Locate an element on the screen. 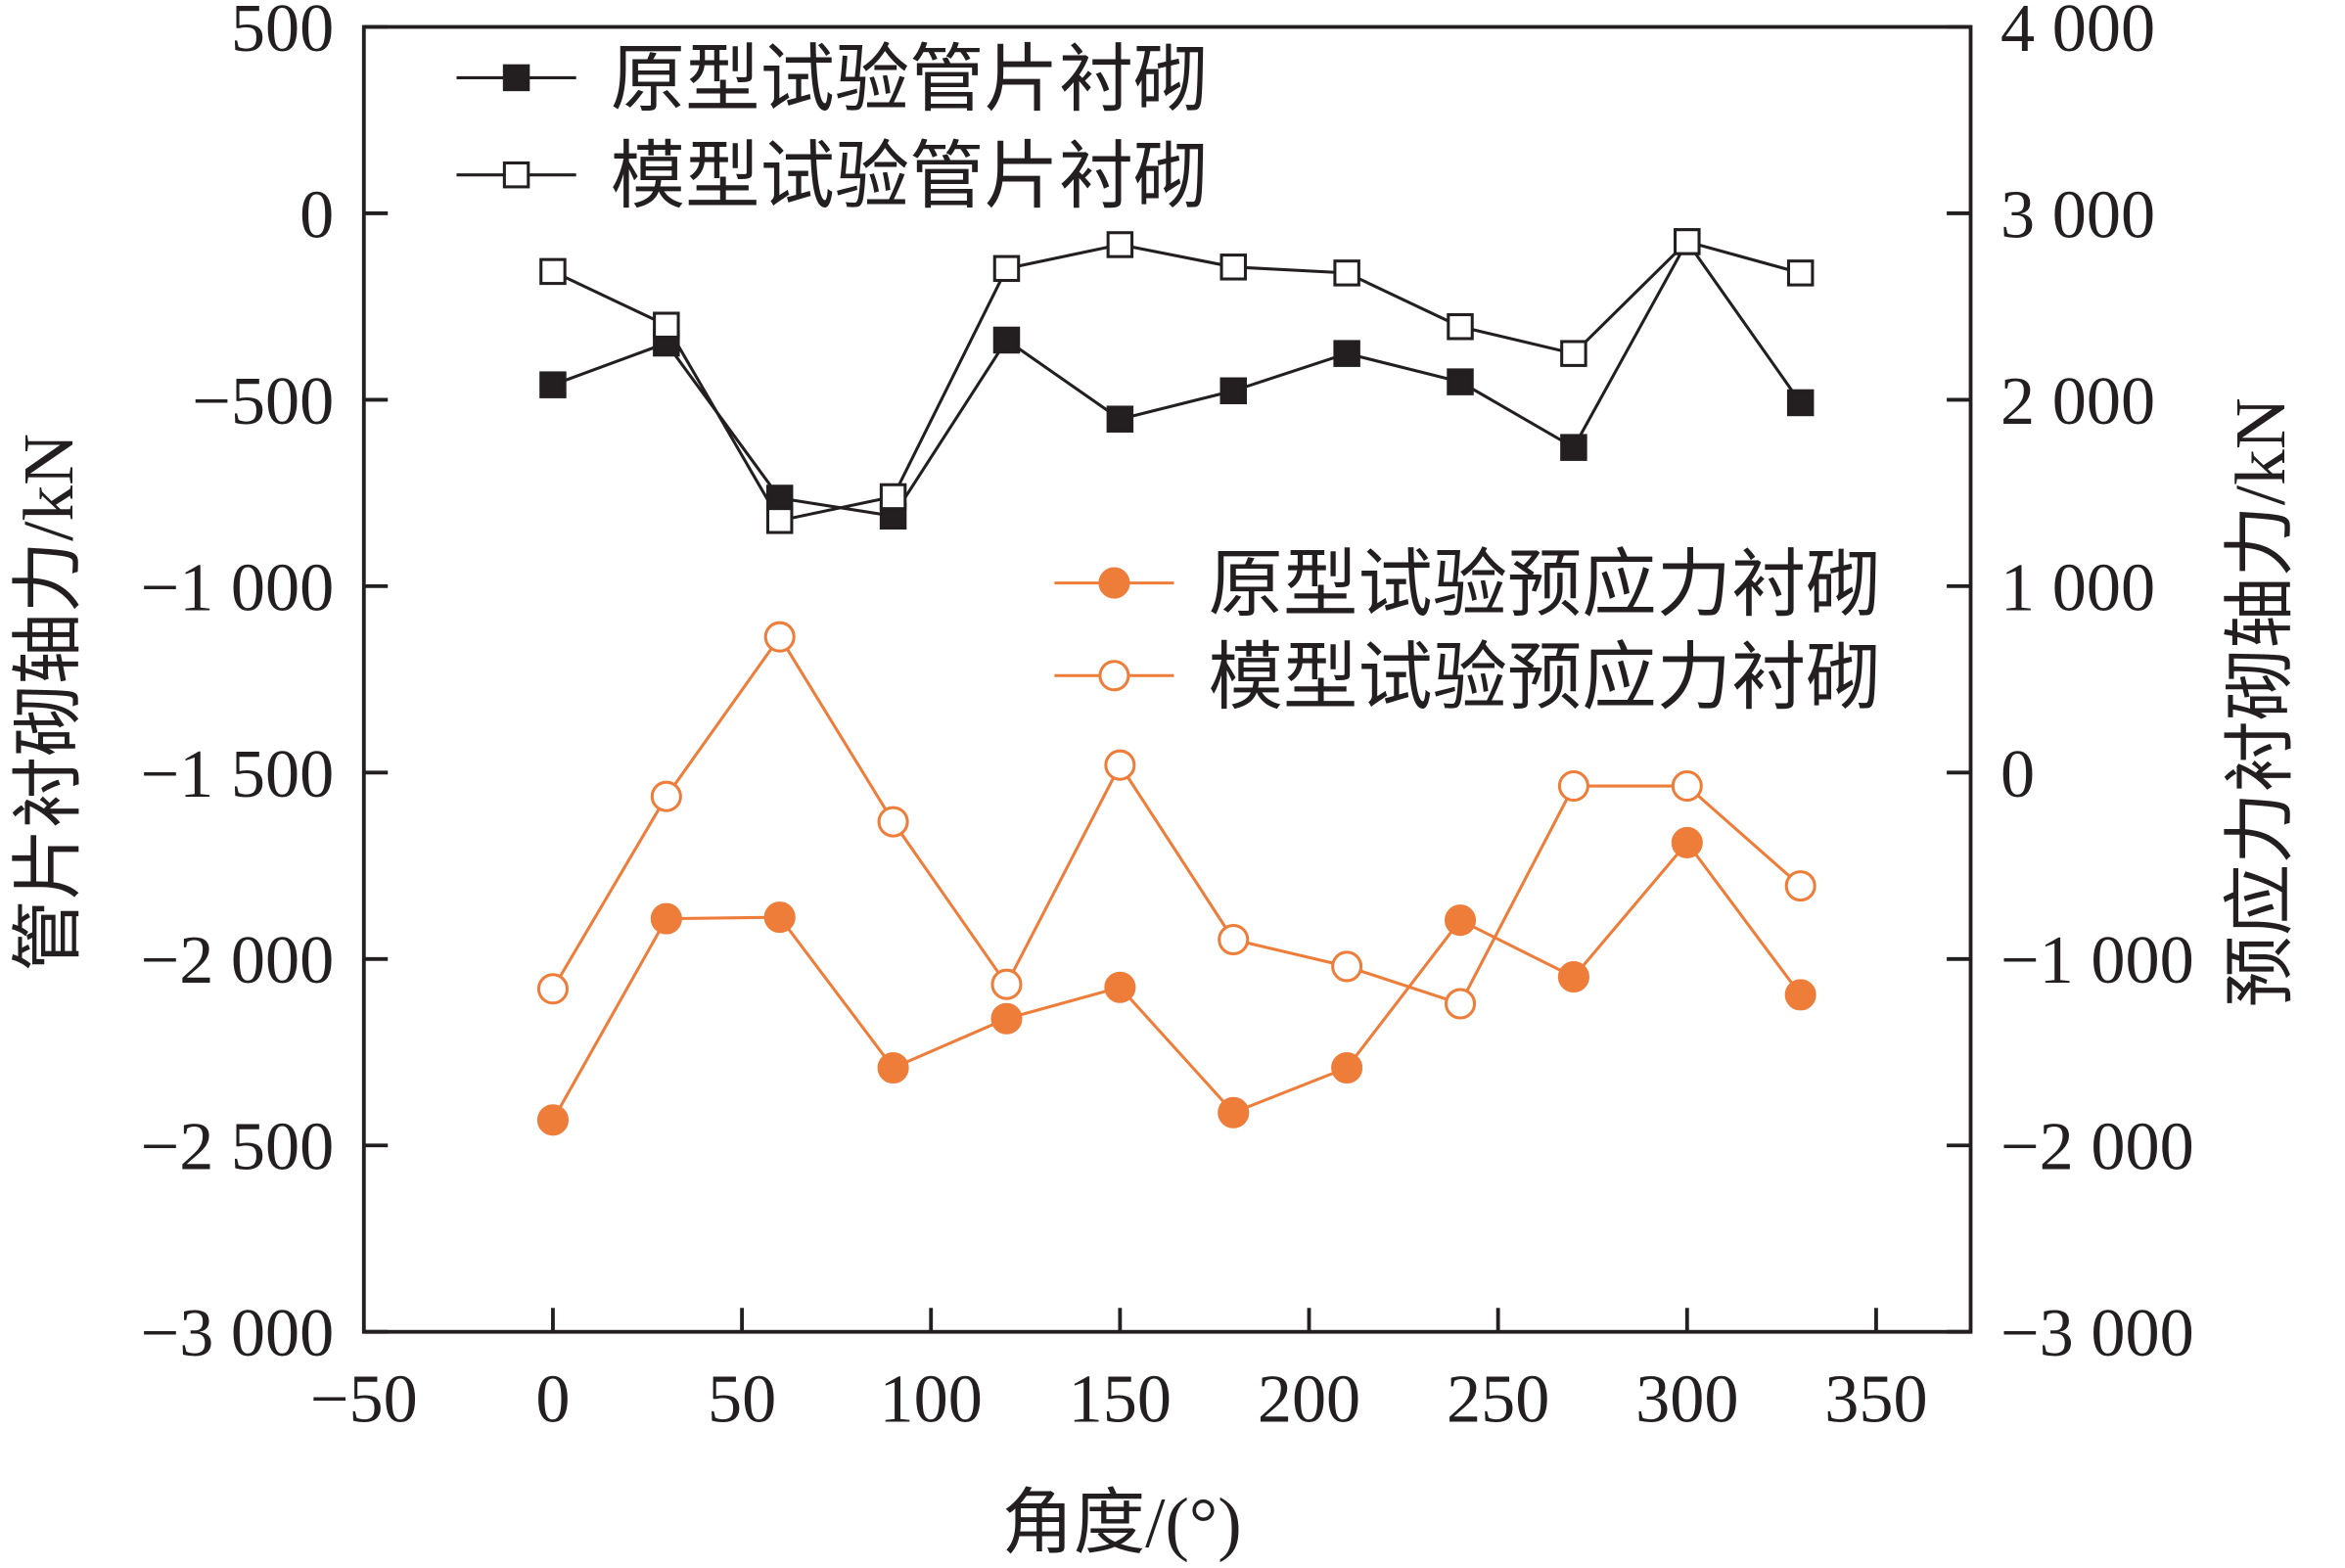 Image resolution: width=2345 pixels, height=1568 pixels. legend-entry: 原型试验管片衬砌 is located at coordinates (832, 79).